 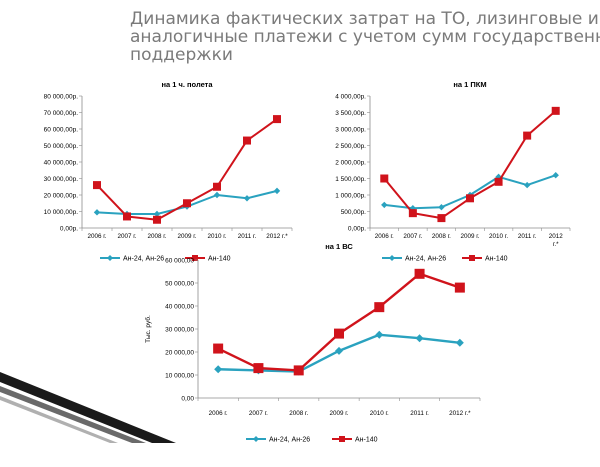 I want to click on y-tick-label: 70 000,00р., so click(x=61, y=113).